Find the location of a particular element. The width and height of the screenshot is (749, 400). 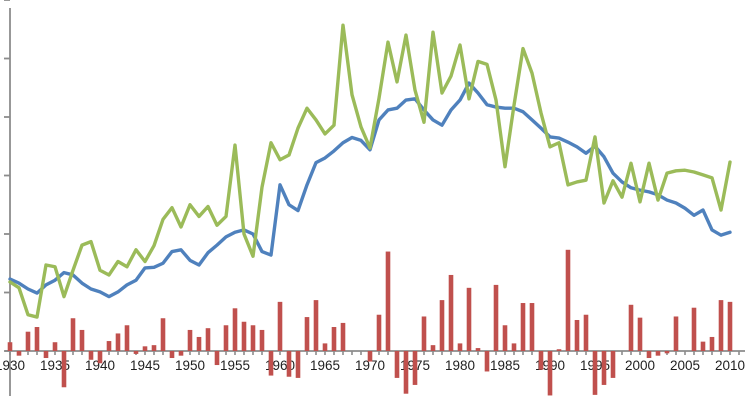

bar-1991 is located at coordinates (559, 350).